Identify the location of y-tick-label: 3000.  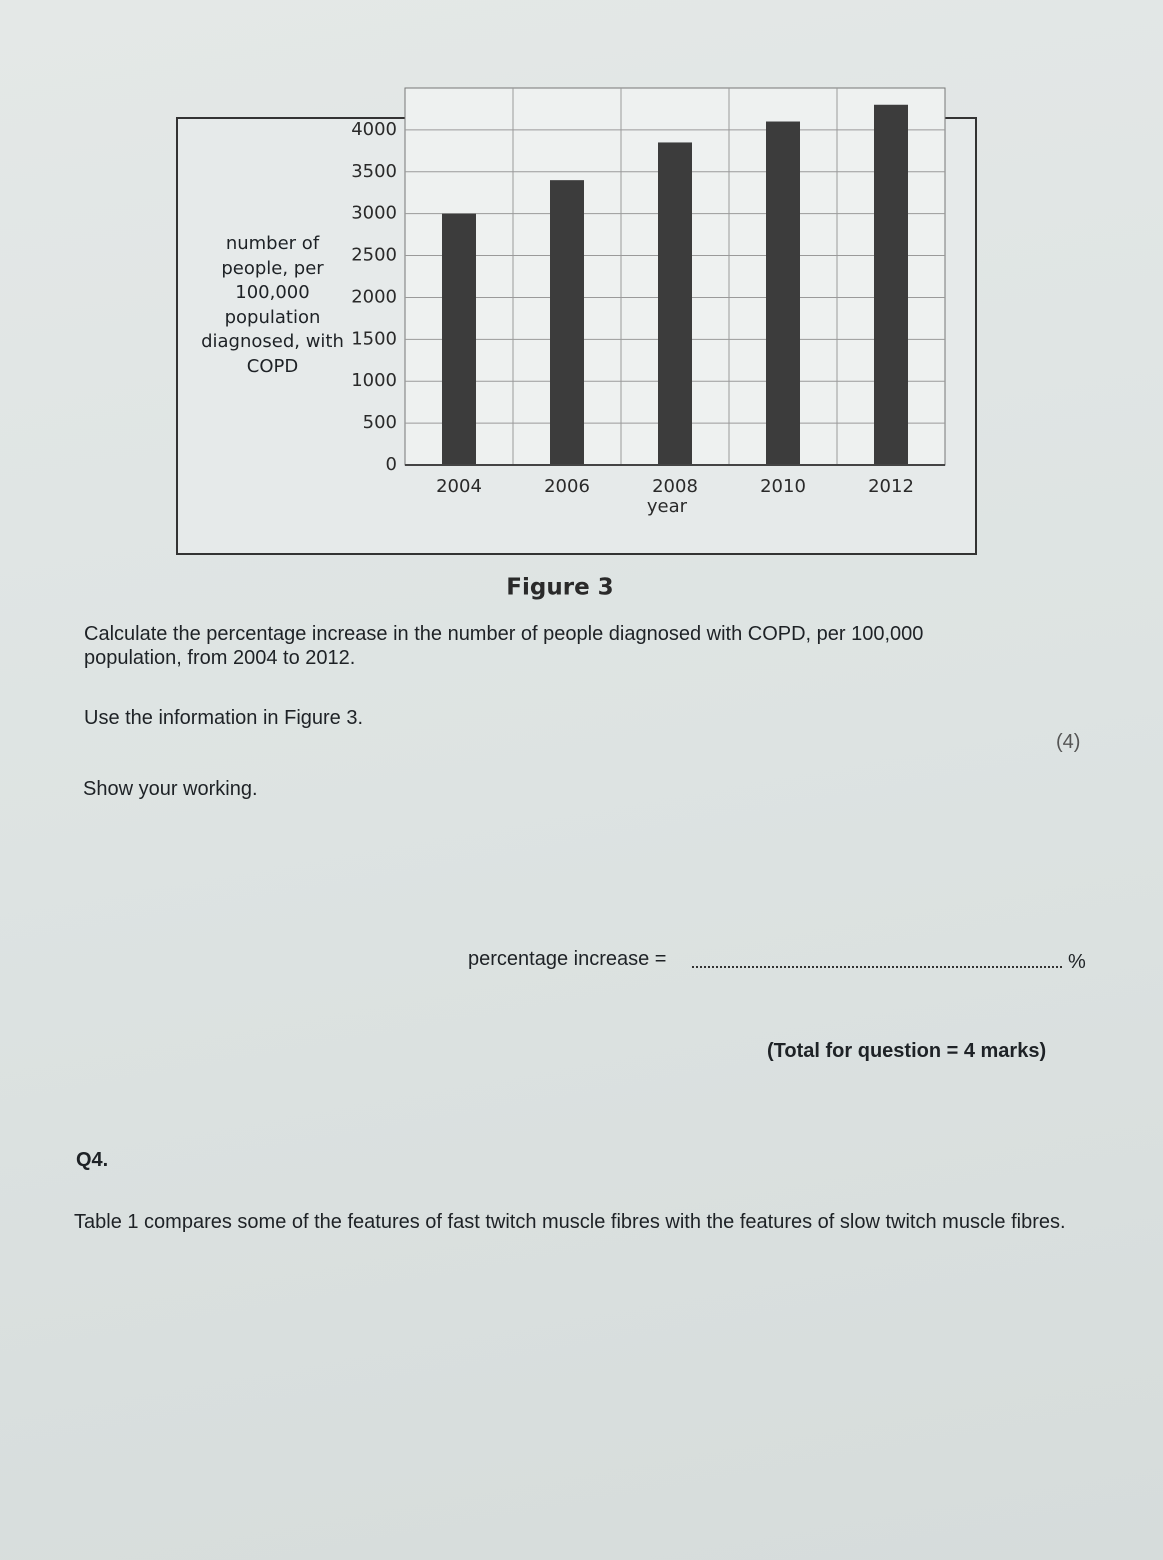
(374, 213).